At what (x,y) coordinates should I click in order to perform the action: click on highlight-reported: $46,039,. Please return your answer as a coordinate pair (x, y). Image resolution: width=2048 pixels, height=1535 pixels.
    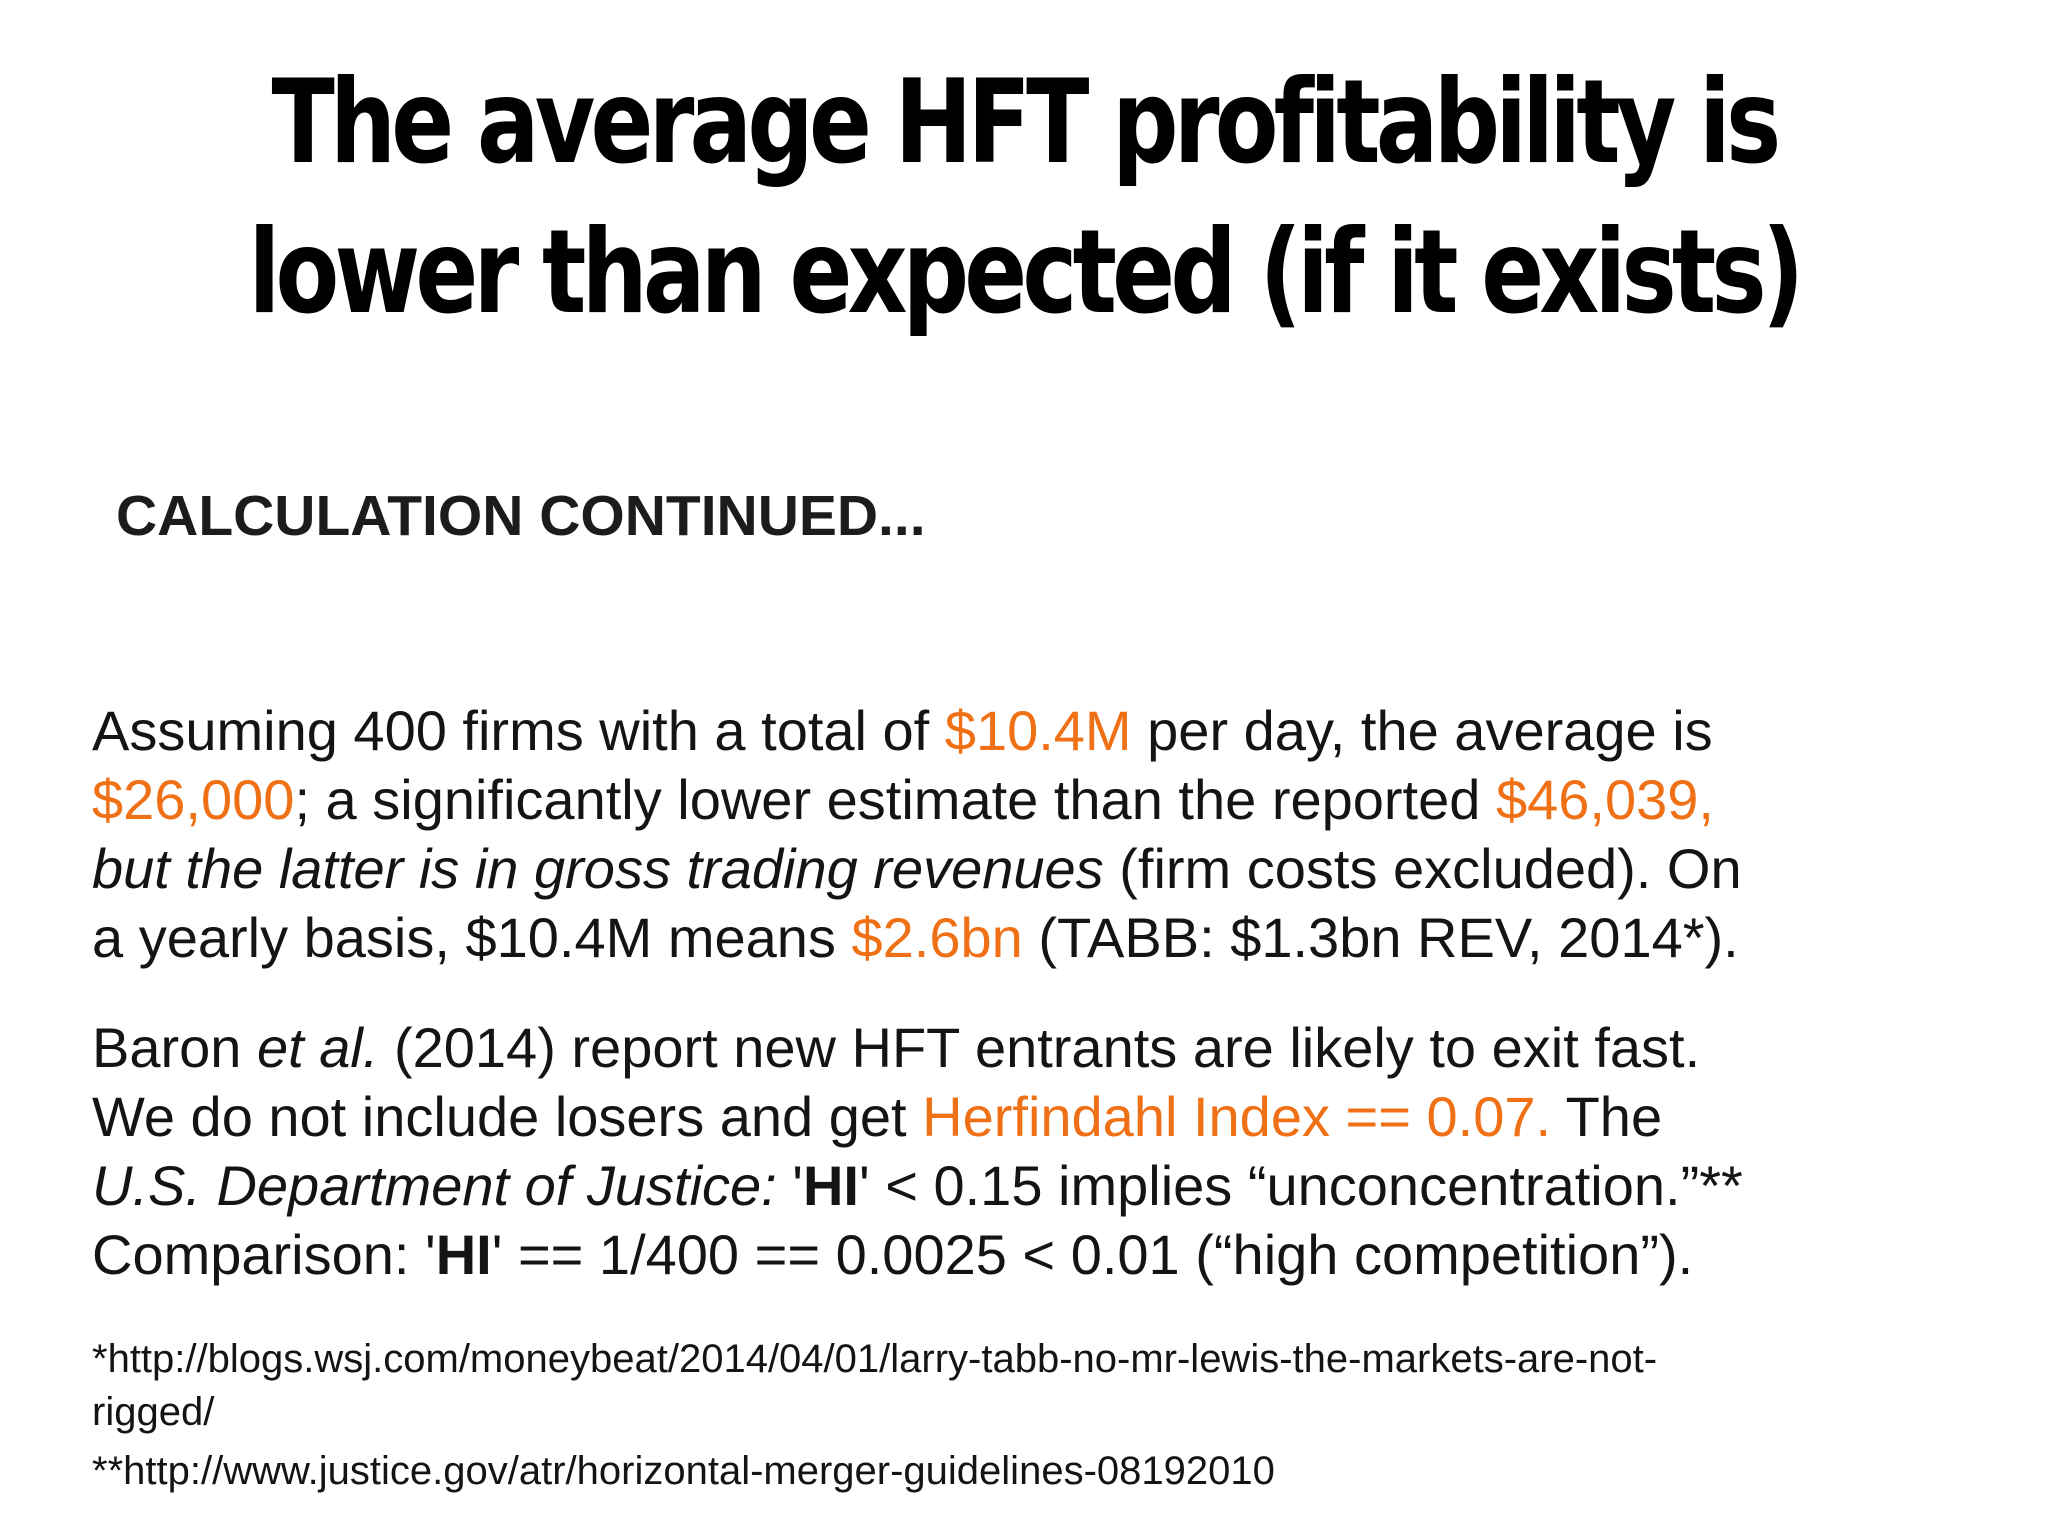
    Looking at the image, I should click on (1604, 799).